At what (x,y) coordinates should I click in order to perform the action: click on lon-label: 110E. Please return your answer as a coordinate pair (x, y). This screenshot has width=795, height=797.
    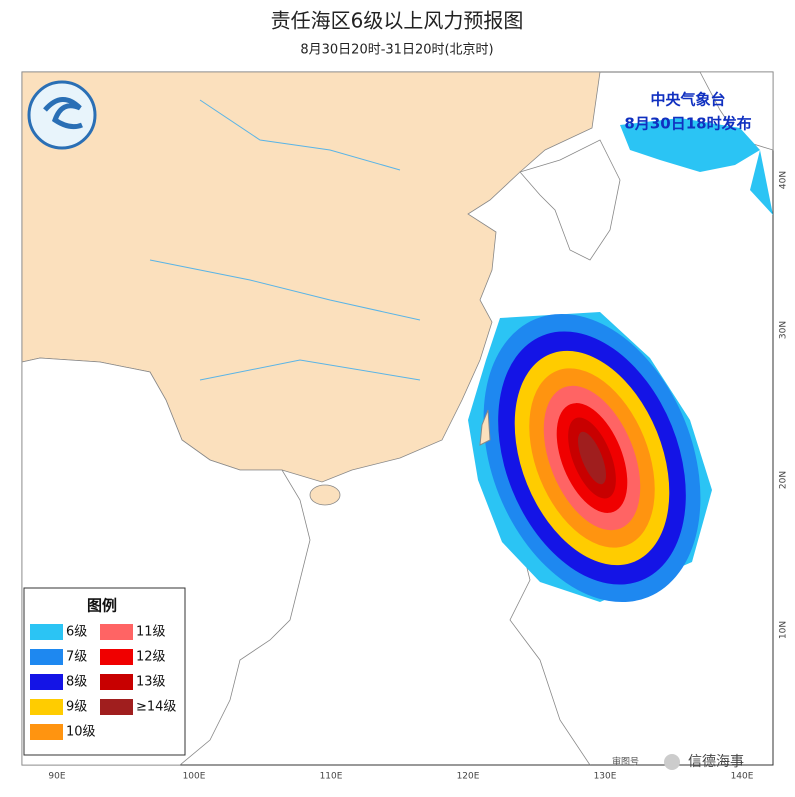
    Looking at the image, I should click on (331, 777).